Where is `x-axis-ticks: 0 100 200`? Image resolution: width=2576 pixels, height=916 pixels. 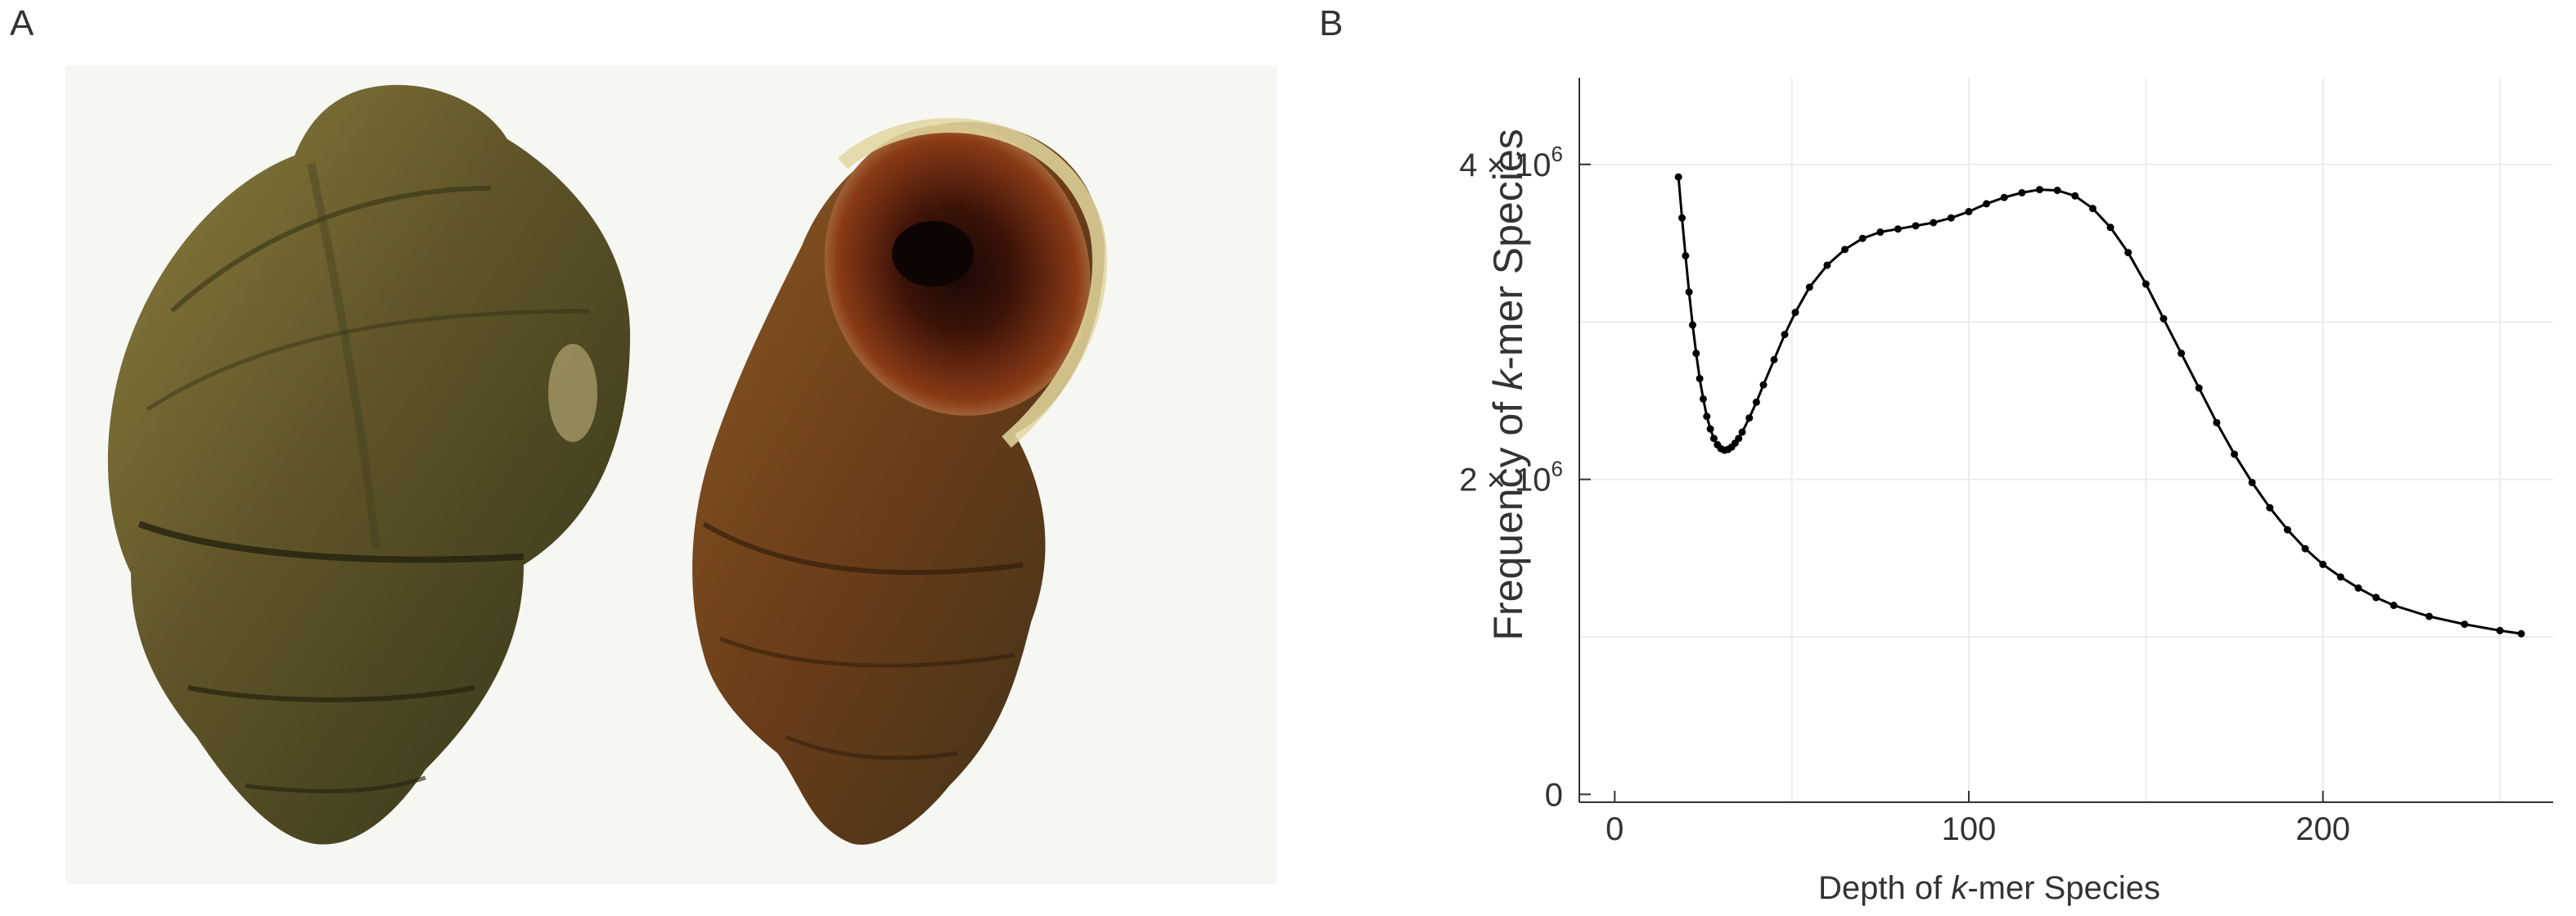
x-axis-ticks: 0 100 200 is located at coordinates (1977, 819).